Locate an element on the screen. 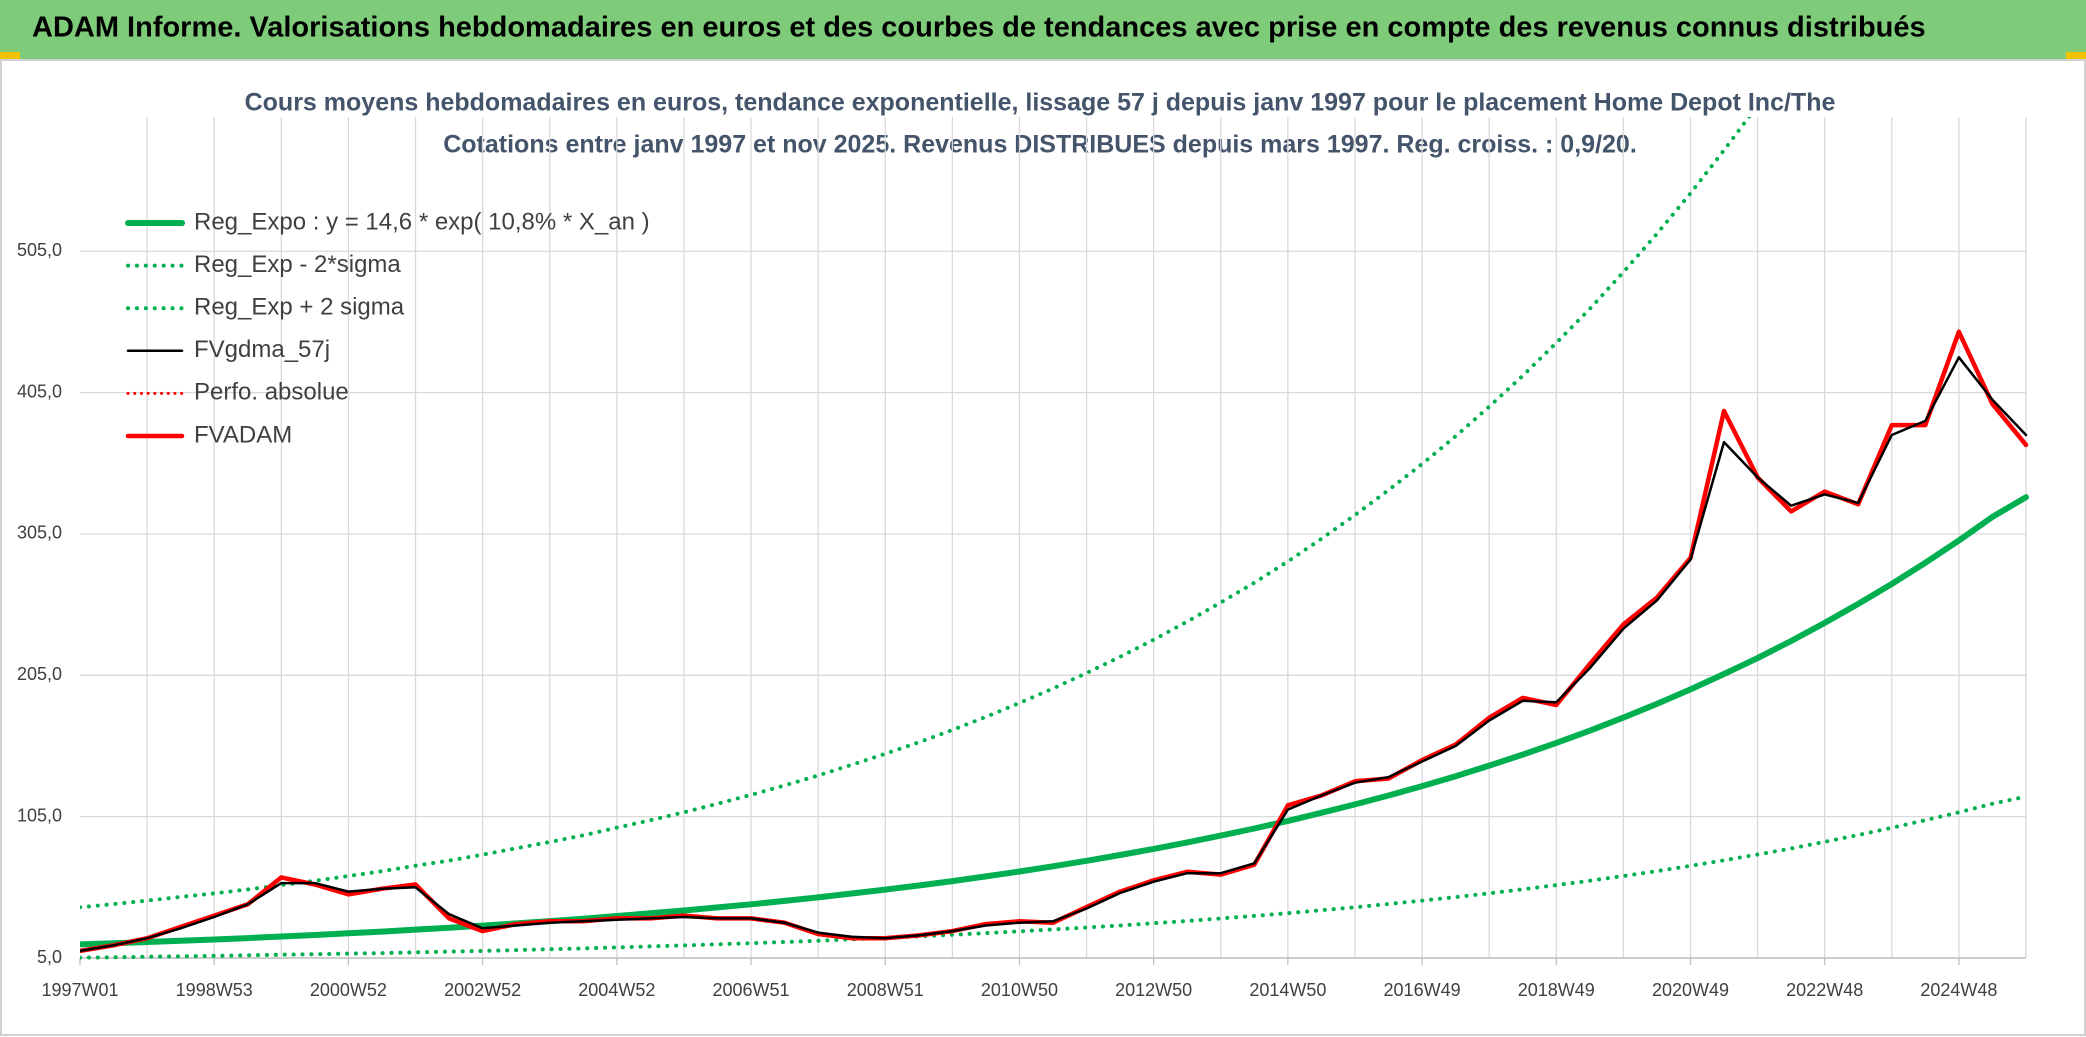  y-tick-label: 405,0 is located at coordinates (39, 391).